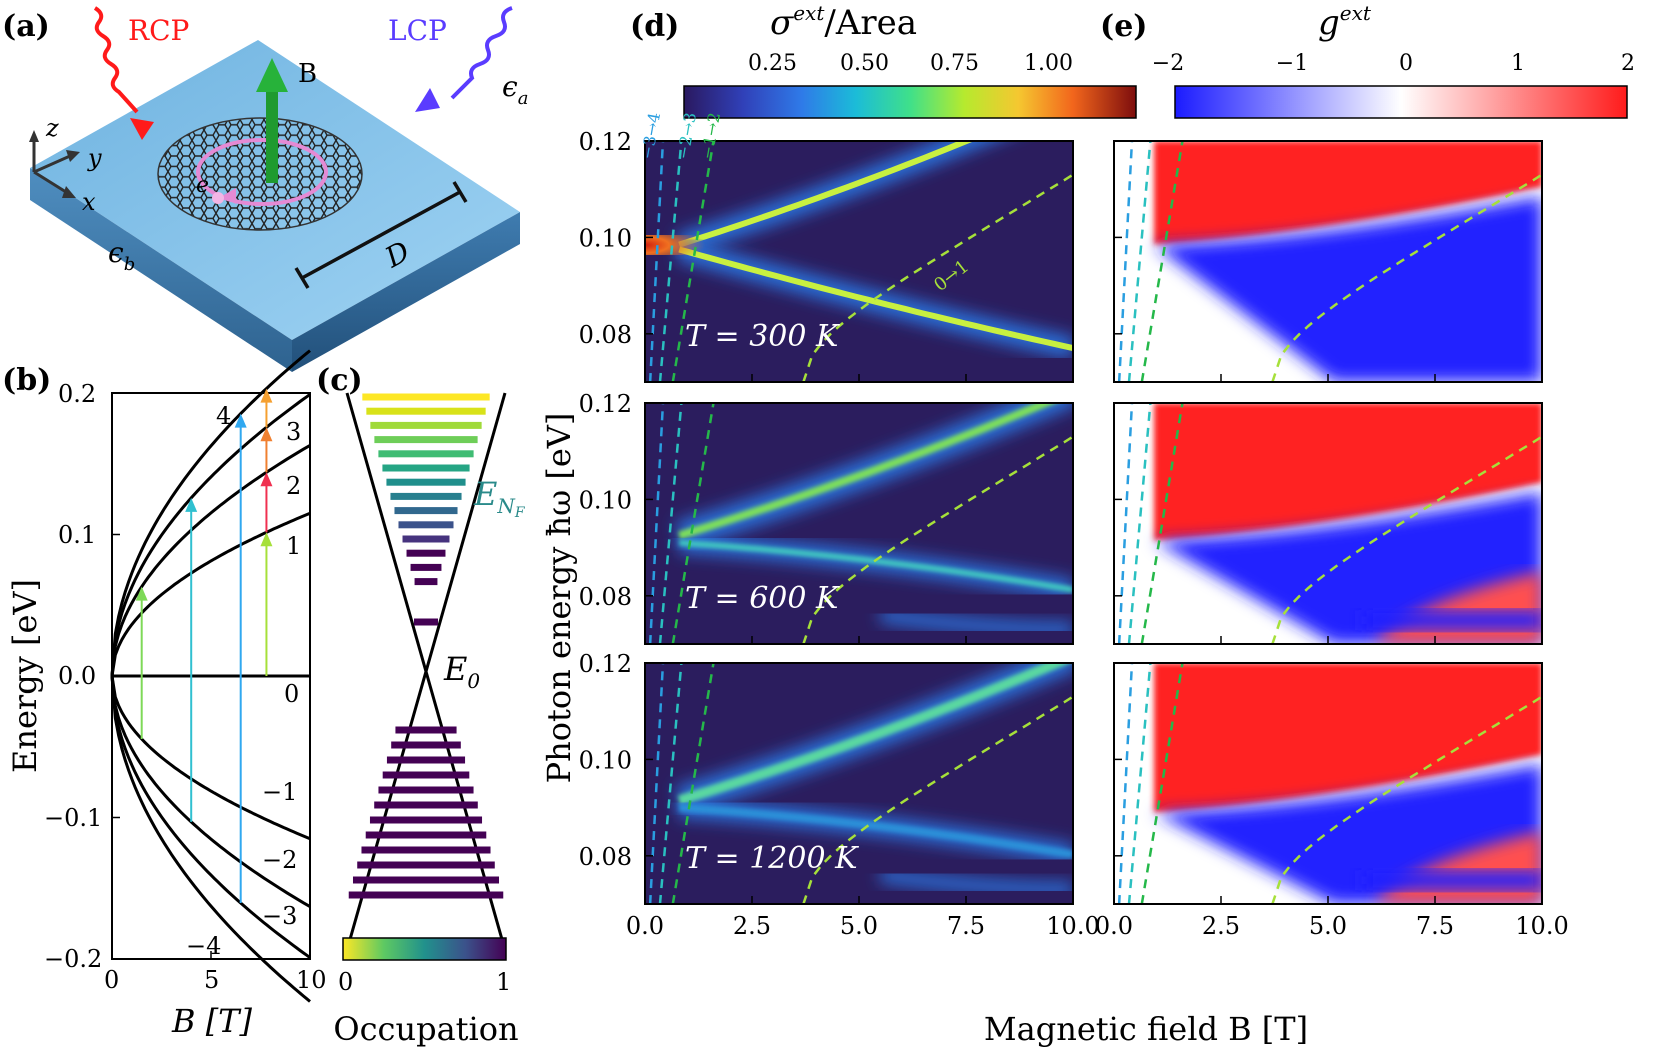 Image resolution: width=1662 pixels, height=1049 pixels. What do you see at coordinates (203, 946) in the screenshot?
I see `level-label-m4: −4` at bounding box center [203, 946].